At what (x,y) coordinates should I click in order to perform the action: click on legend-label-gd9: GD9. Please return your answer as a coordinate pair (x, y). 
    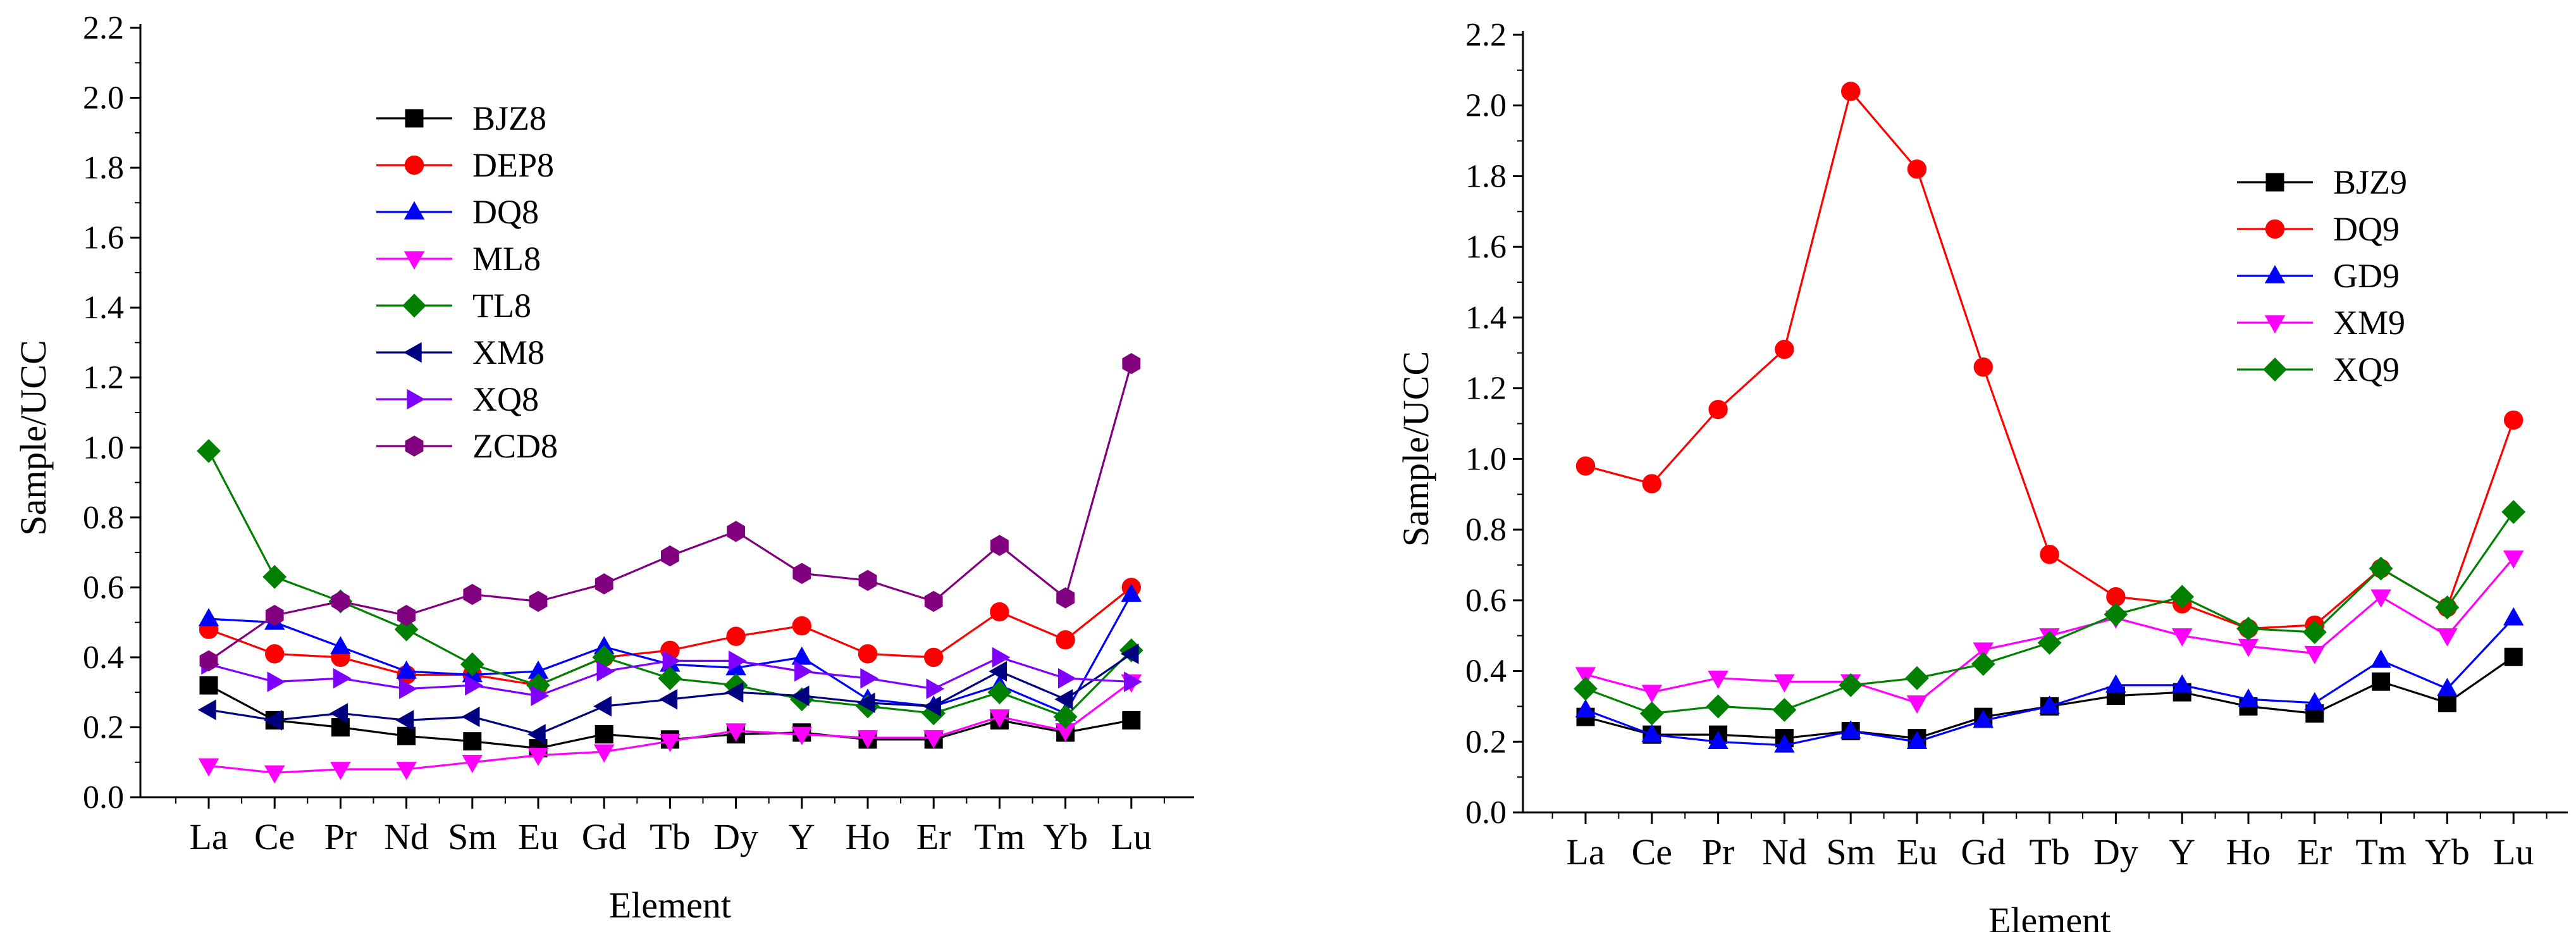
    Looking at the image, I should click on (2366, 276).